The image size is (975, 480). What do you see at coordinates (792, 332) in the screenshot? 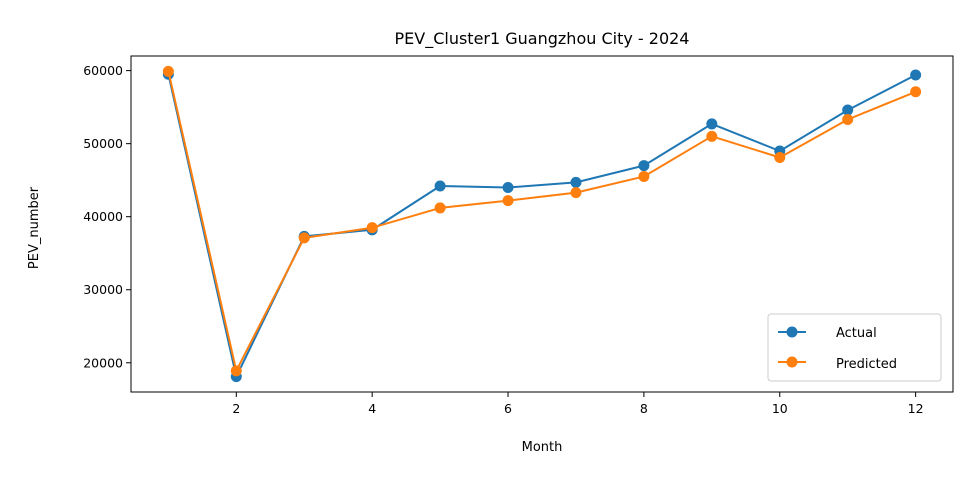
I see `legend-actual-marker` at bounding box center [792, 332].